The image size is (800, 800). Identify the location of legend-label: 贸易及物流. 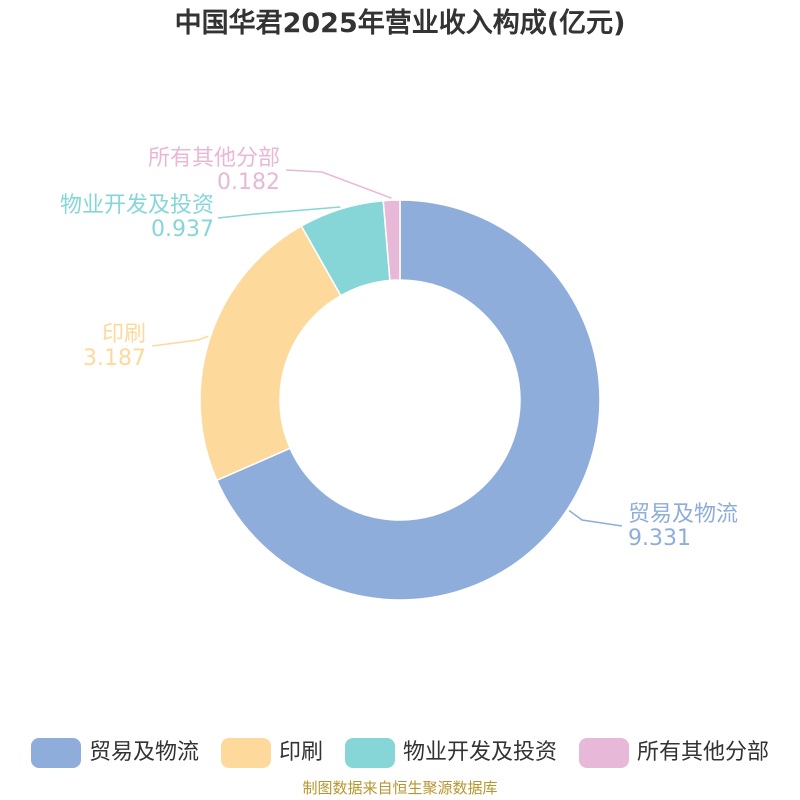
(143, 752).